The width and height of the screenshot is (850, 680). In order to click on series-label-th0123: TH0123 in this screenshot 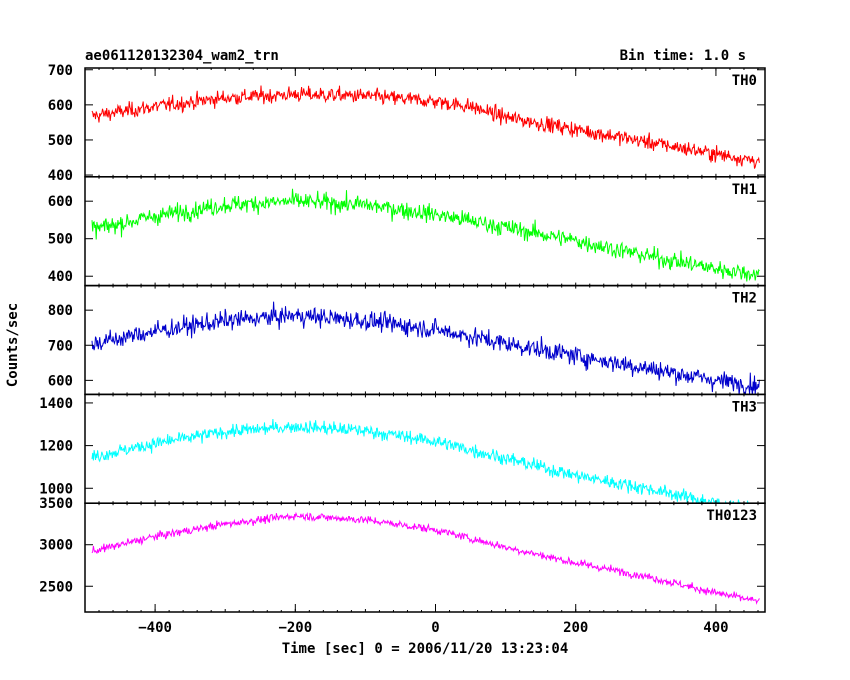, I will do `click(731, 516)`.